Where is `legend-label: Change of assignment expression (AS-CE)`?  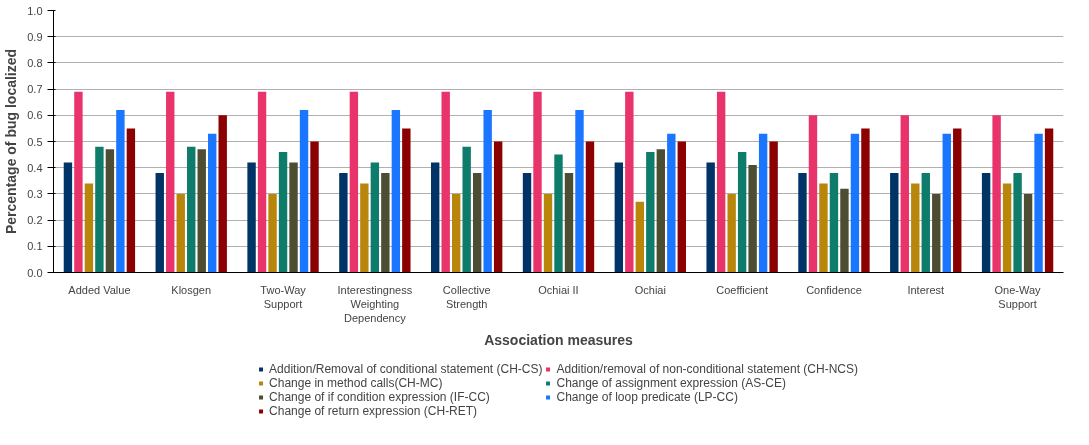
legend-label: Change of assignment expression (AS-CE) is located at coordinates (671, 383).